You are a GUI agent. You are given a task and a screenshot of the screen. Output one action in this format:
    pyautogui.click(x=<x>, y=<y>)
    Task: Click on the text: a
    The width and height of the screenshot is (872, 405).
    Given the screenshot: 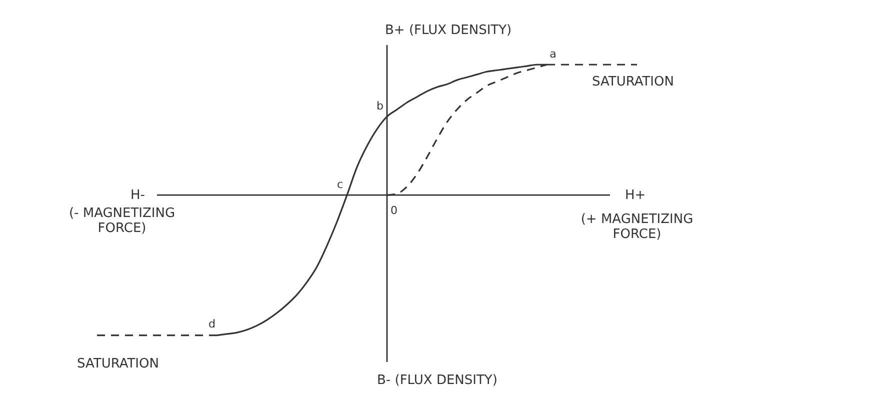 What is the action you would take?
    pyautogui.click(x=553, y=54)
    